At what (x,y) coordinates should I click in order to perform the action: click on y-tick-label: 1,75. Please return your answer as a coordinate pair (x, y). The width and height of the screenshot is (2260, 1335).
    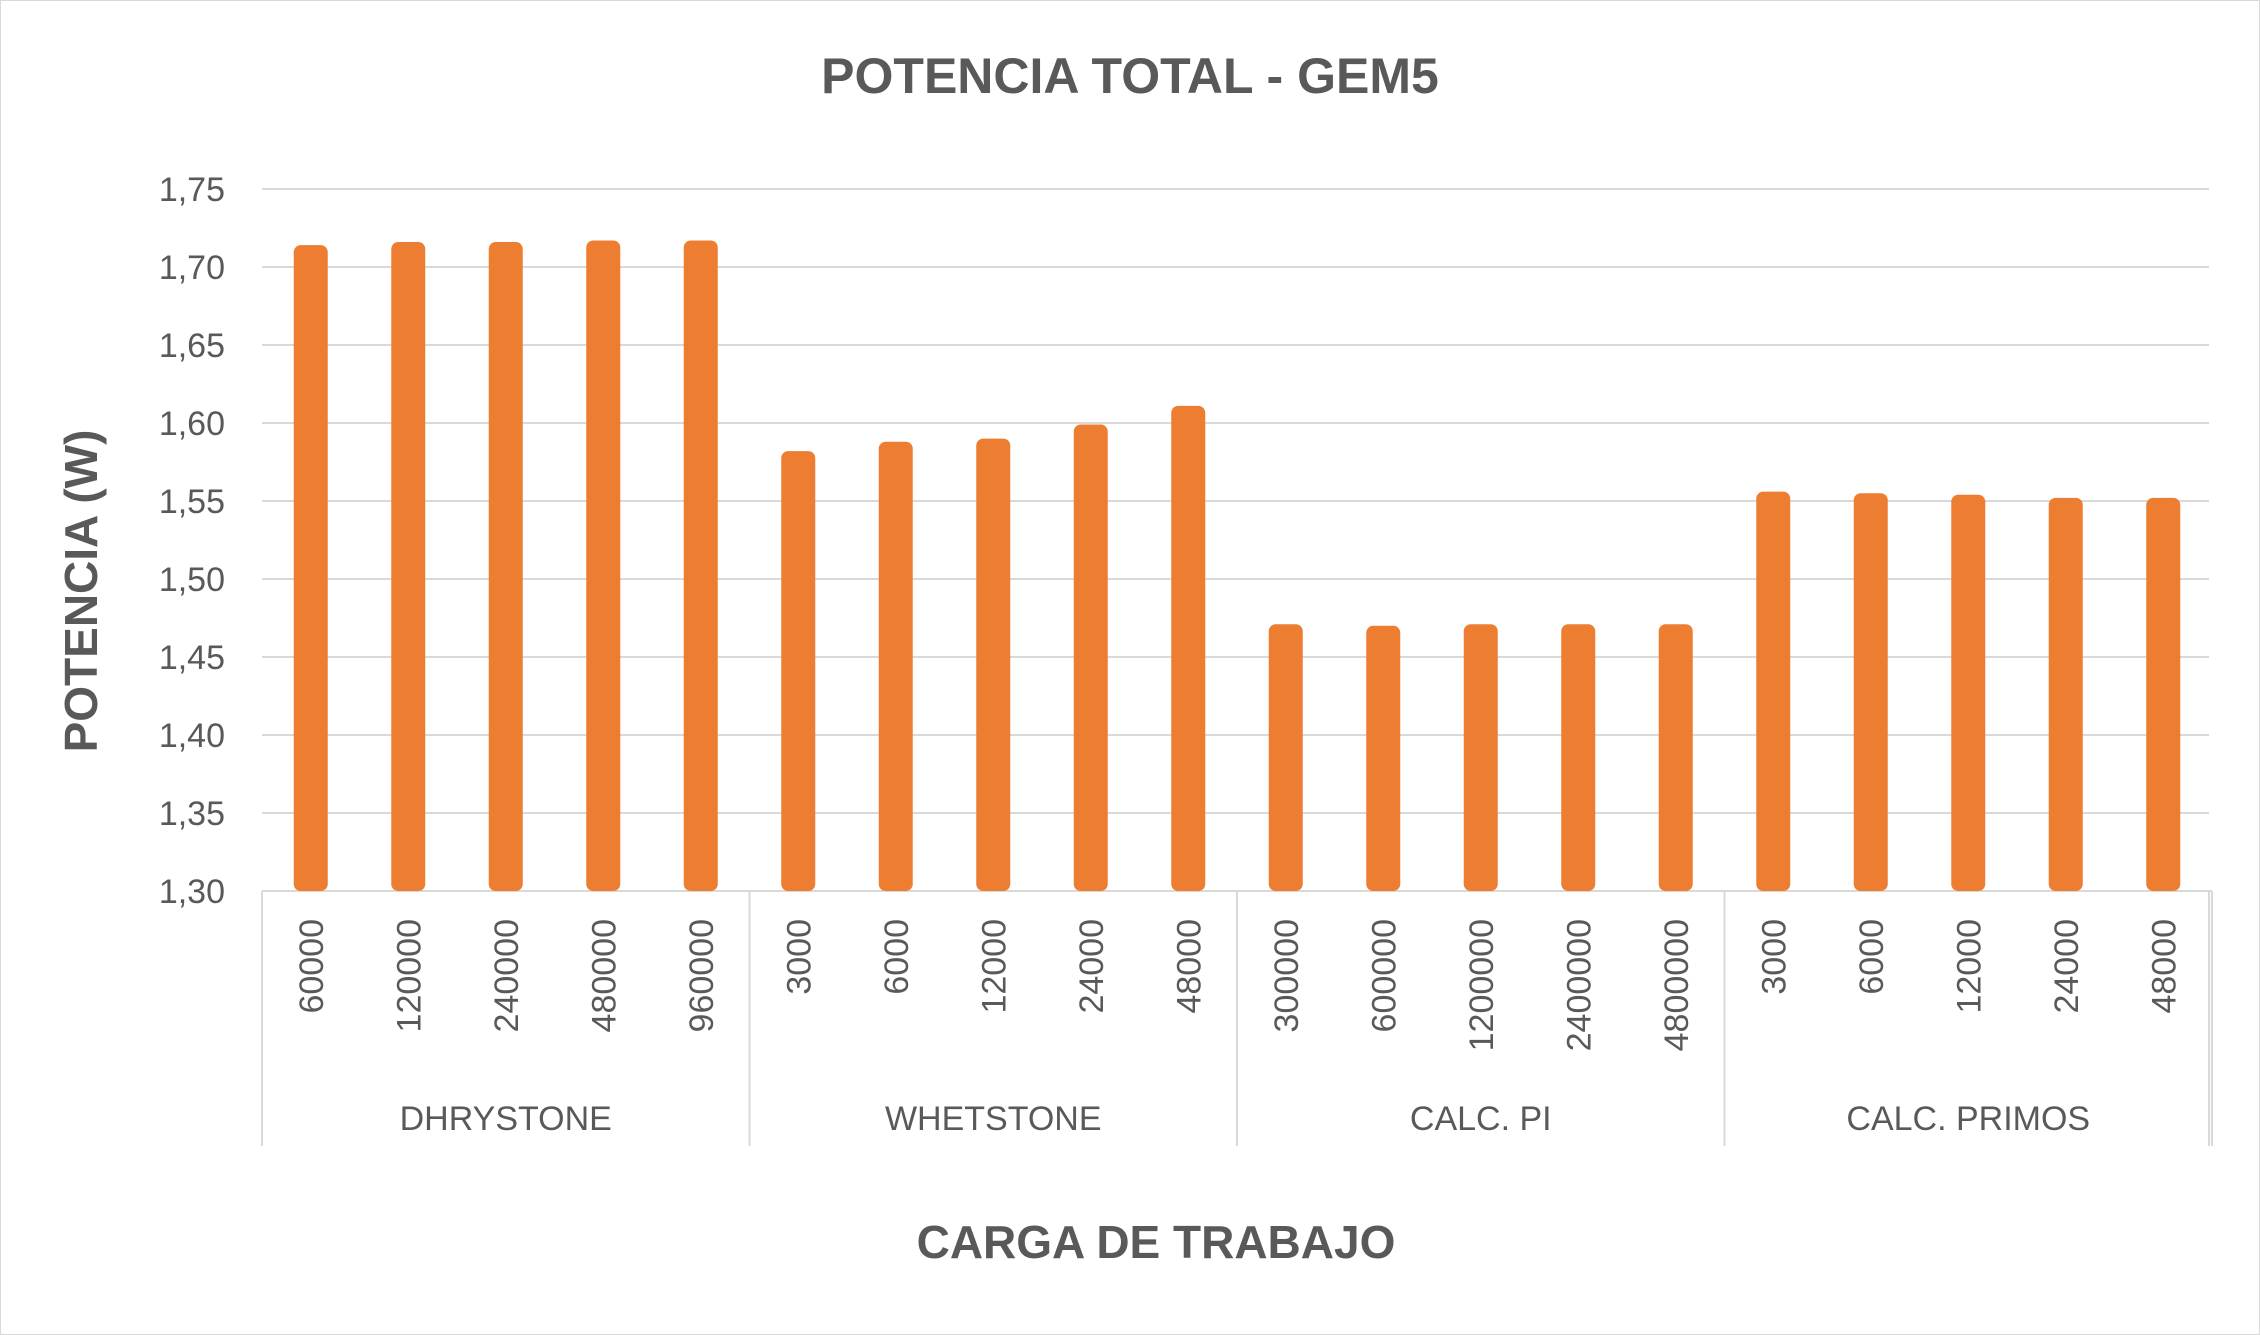
    Looking at the image, I should click on (192, 190).